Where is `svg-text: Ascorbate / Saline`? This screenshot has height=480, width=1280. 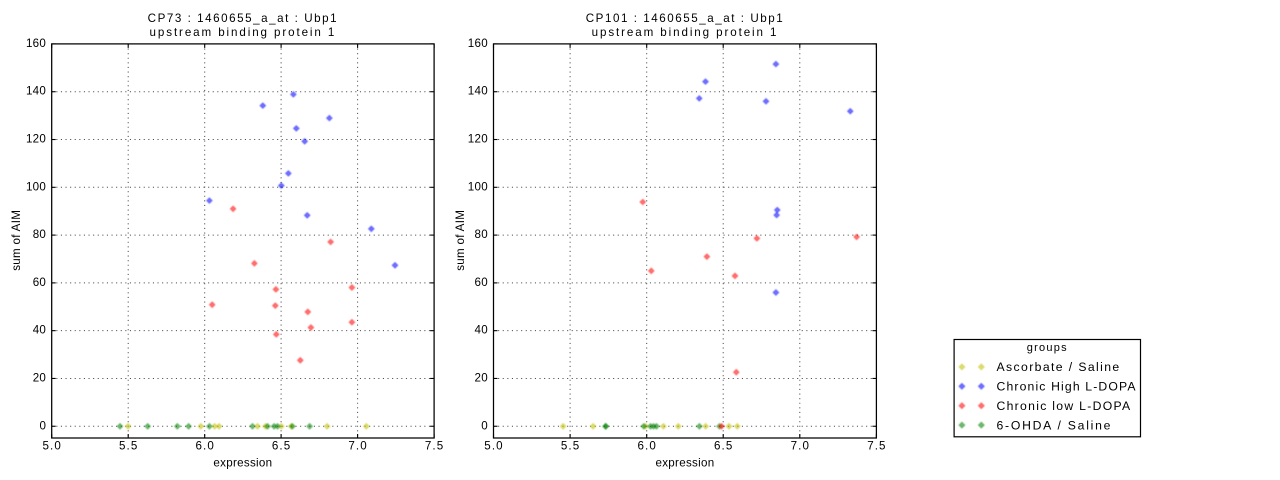
svg-text: Ascorbate / Saline is located at coordinates (1059, 367).